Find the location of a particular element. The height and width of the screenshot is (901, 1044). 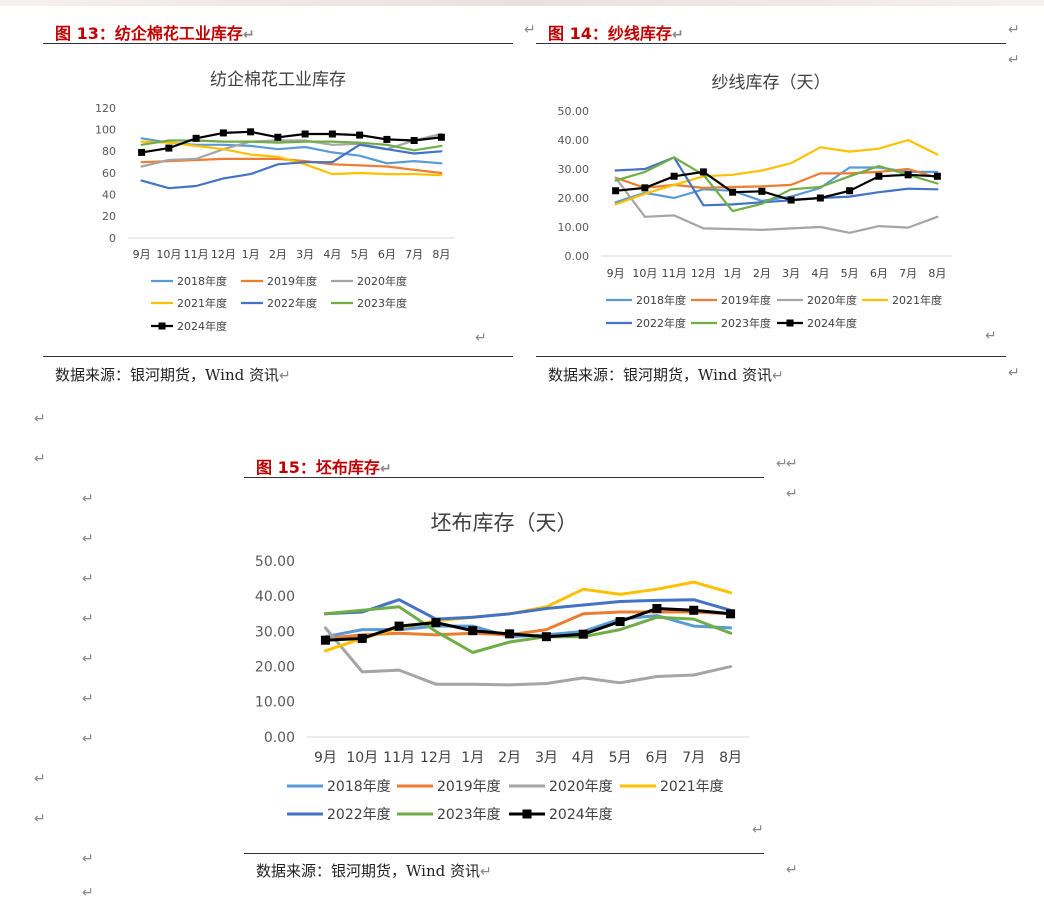

figure-15-title: 图 15：坯布库存↵ is located at coordinates (324, 466).